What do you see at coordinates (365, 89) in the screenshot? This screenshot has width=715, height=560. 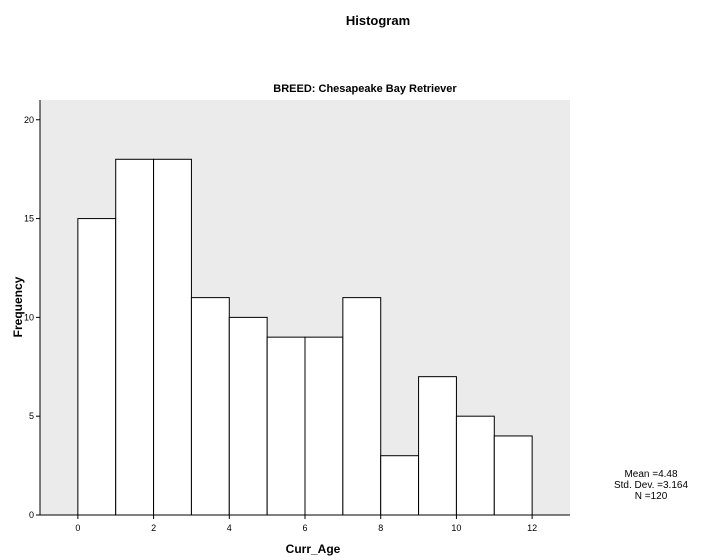 I see `chart-subtitle: BREED: Chesapeake Bay Retriever` at bounding box center [365, 89].